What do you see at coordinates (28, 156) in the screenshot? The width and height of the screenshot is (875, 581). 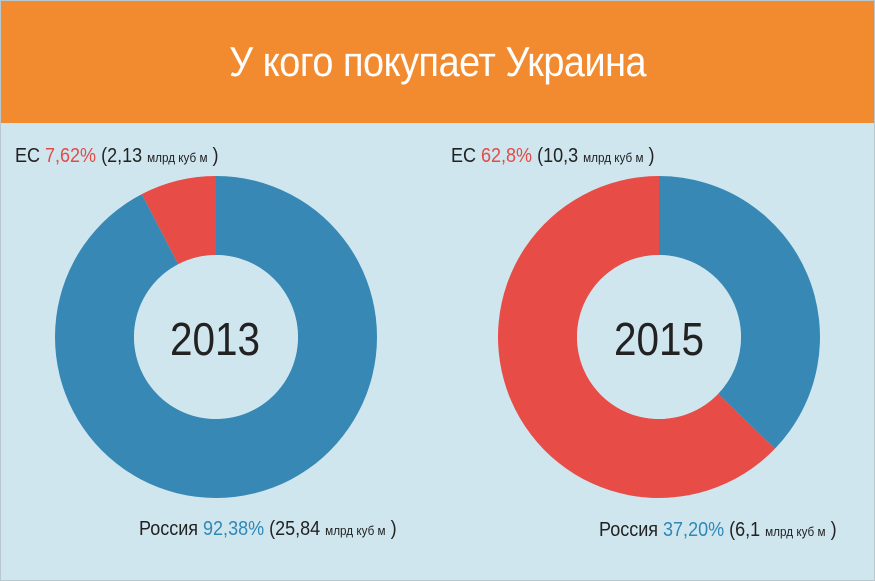 I see `label-eu-2013-name: ЕС` at bounding box center [28, 156].